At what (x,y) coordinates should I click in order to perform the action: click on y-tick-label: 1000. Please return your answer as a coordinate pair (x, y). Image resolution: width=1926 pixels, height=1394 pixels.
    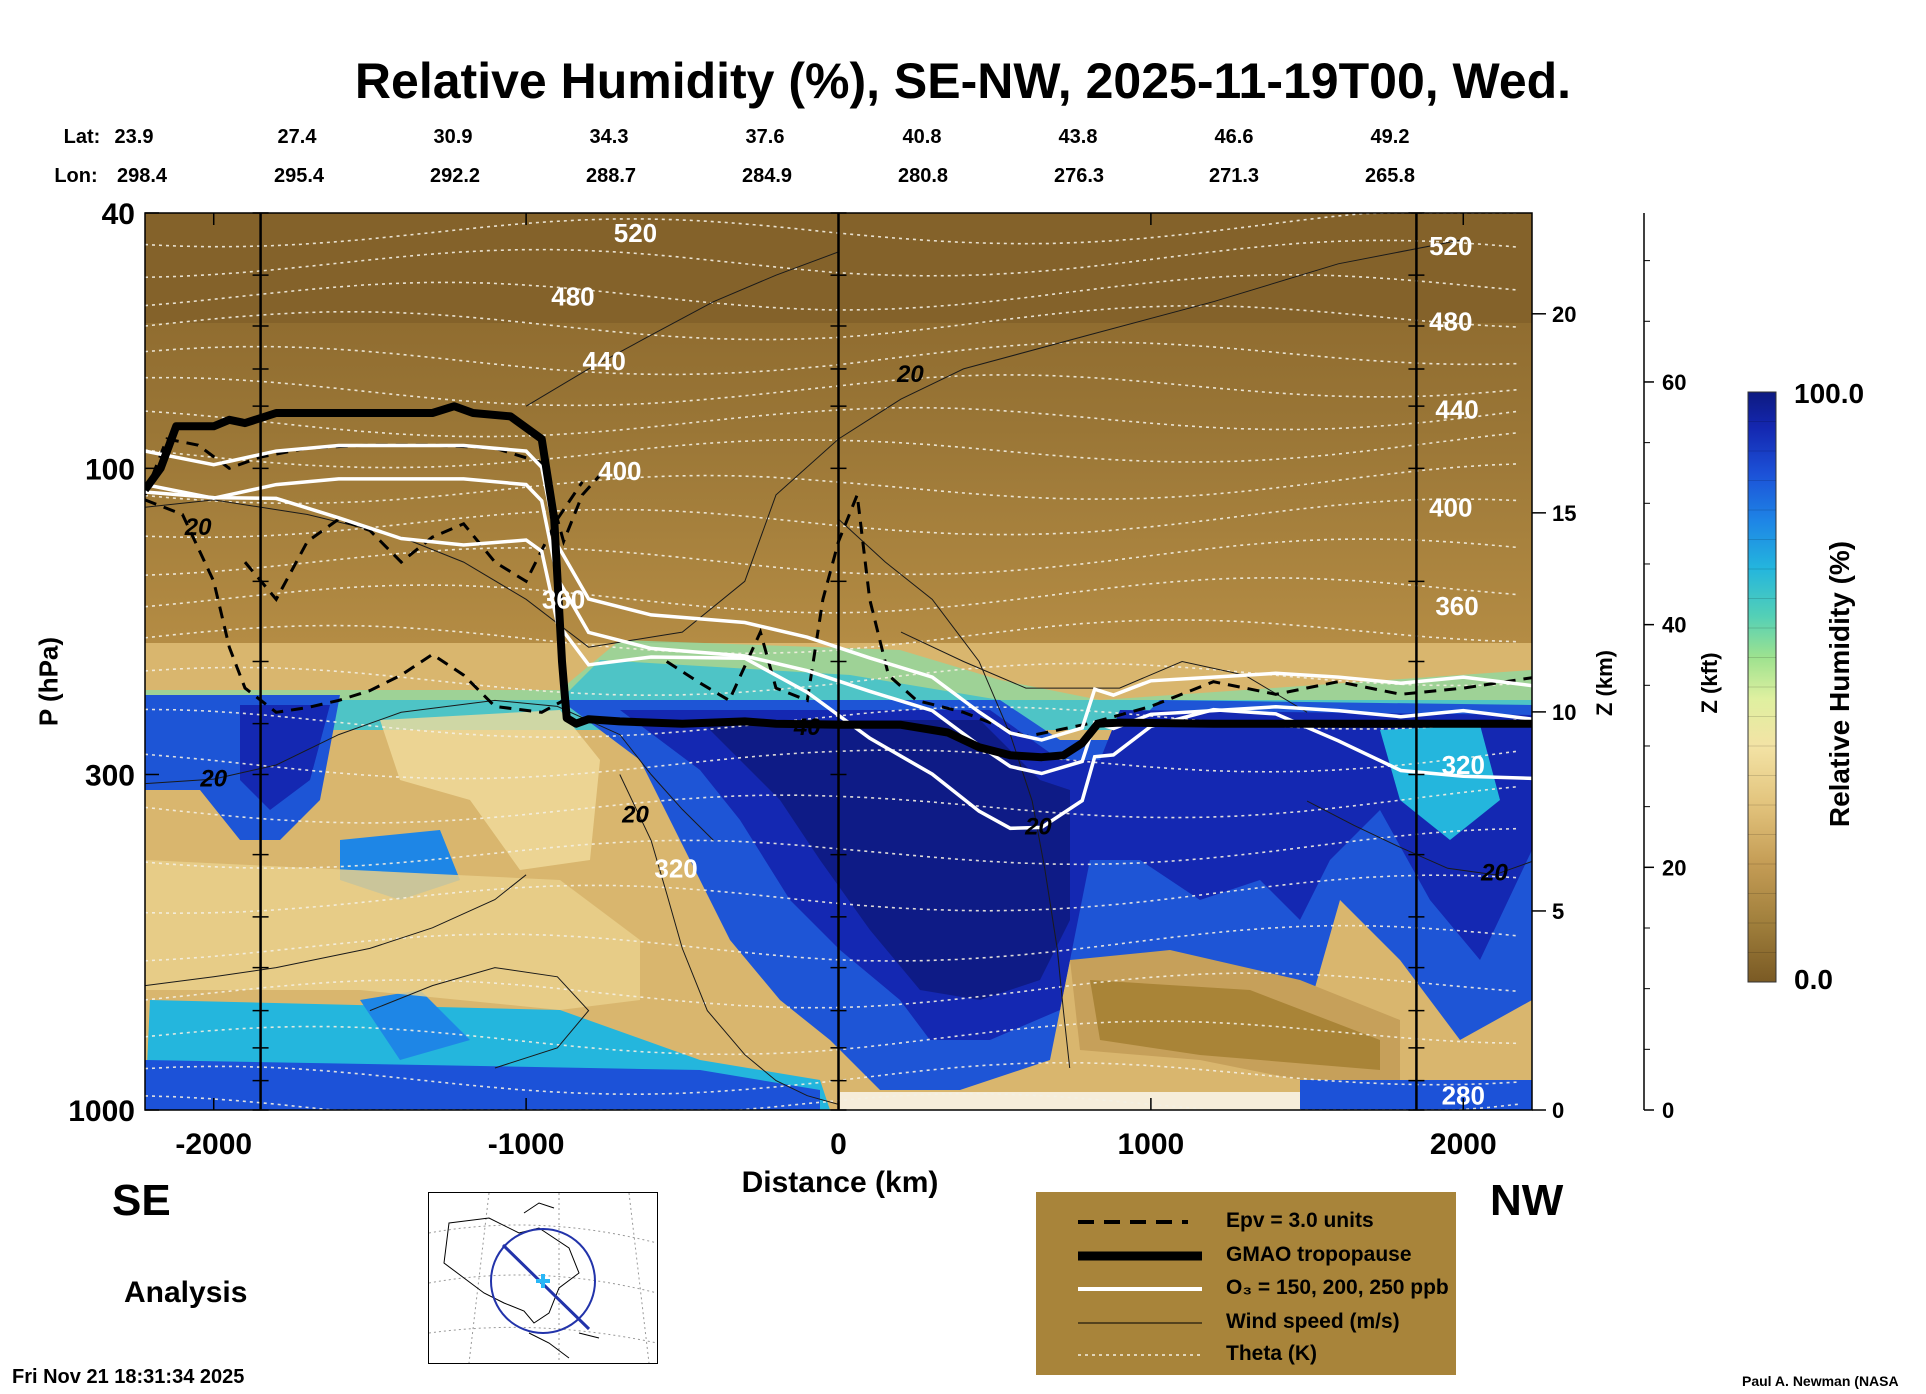
    Looking at the image, I should click on (101, 1111).